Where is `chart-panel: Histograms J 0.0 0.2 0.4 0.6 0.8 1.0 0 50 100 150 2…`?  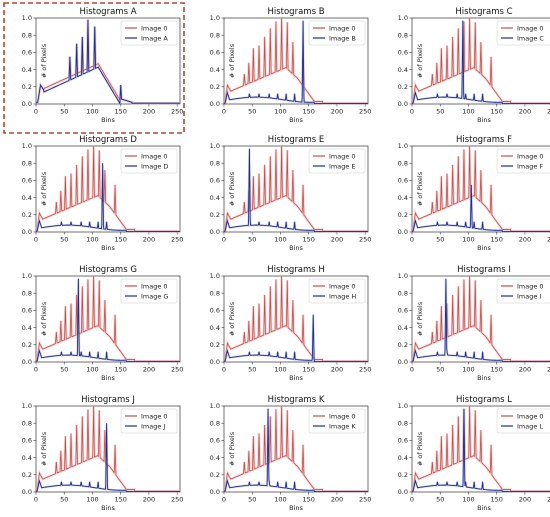
chart-panel: Histograms J 0.0 0.2 0.4 0.6 0.8 1.0 0 50 100 150 2… is located at coordinates (103, 453).